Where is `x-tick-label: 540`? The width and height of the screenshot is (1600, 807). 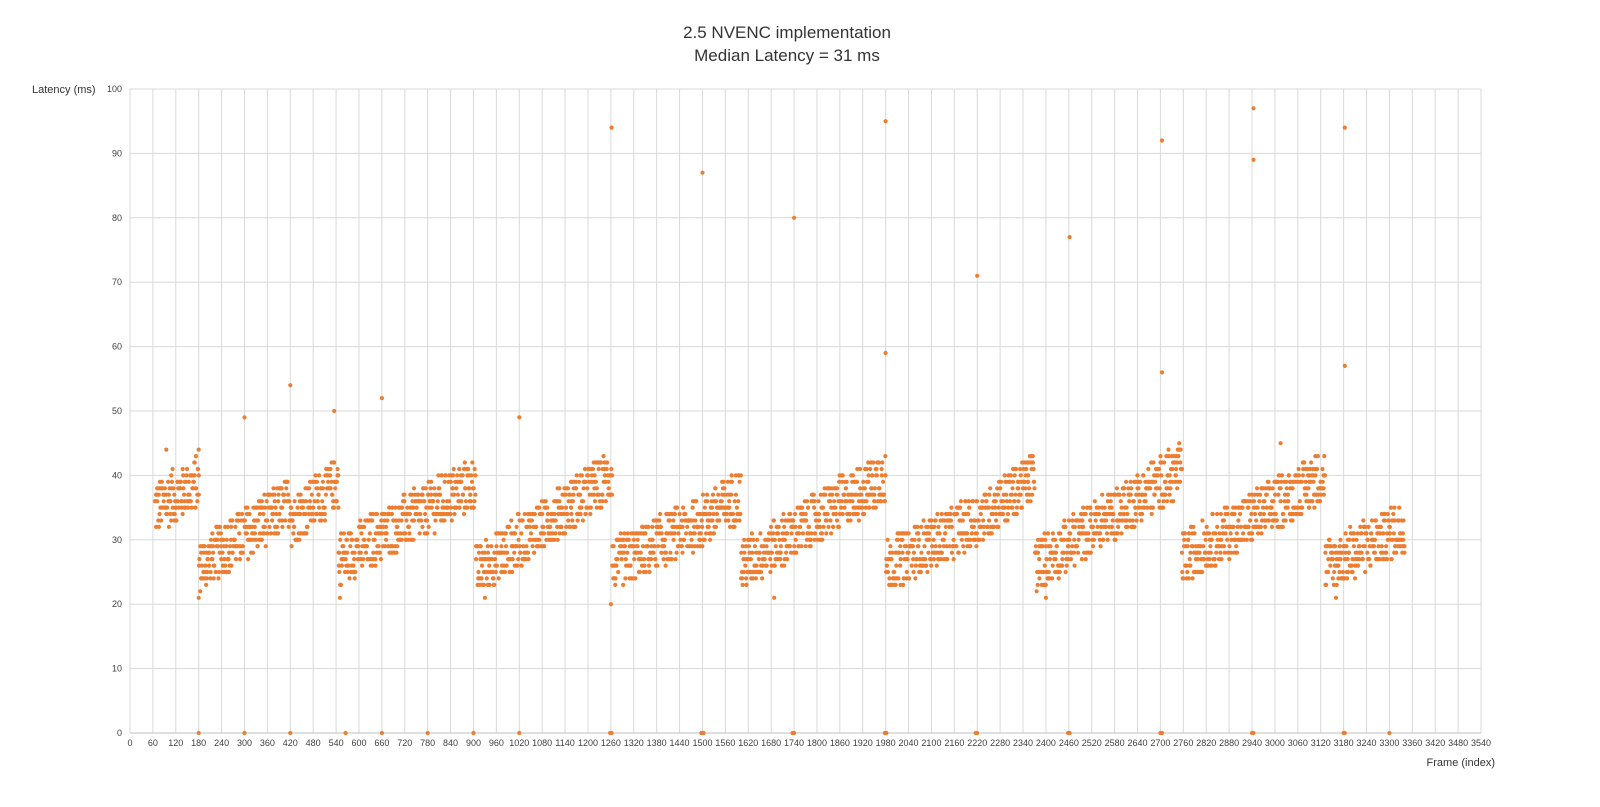
x-tick-label: 540 is located at coordinates (336, 743).